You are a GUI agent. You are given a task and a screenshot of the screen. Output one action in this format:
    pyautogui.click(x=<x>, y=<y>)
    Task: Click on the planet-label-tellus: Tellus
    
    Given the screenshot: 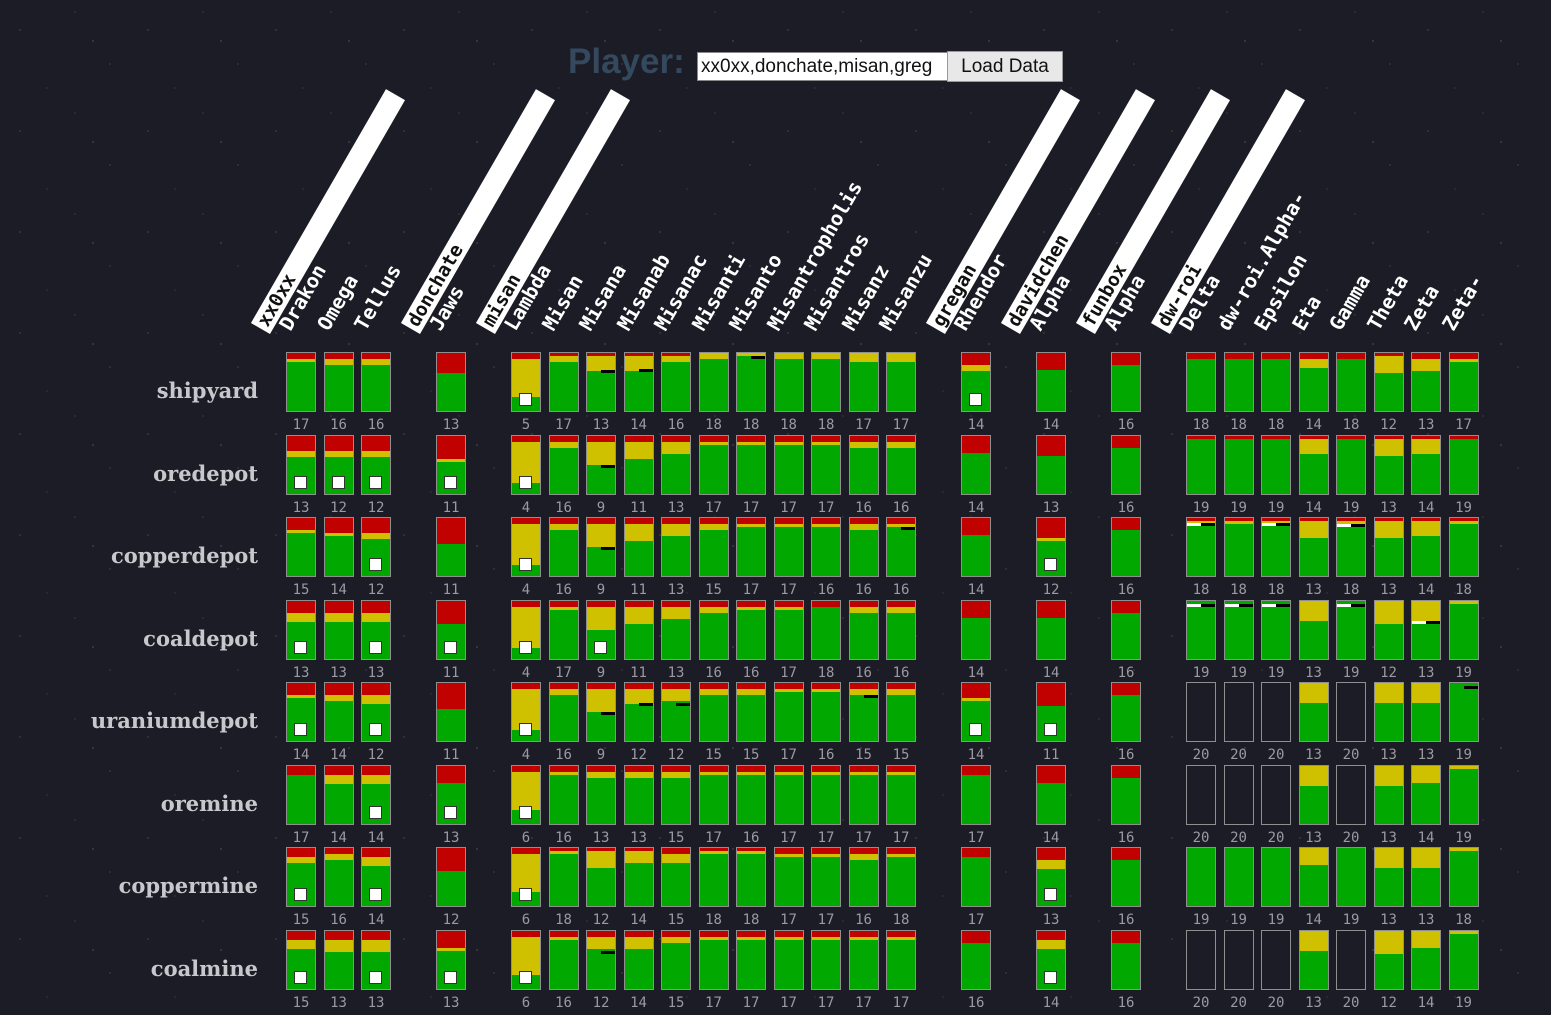 What is the action you would take?
    pyautogui.click(x=377, y=297)
    